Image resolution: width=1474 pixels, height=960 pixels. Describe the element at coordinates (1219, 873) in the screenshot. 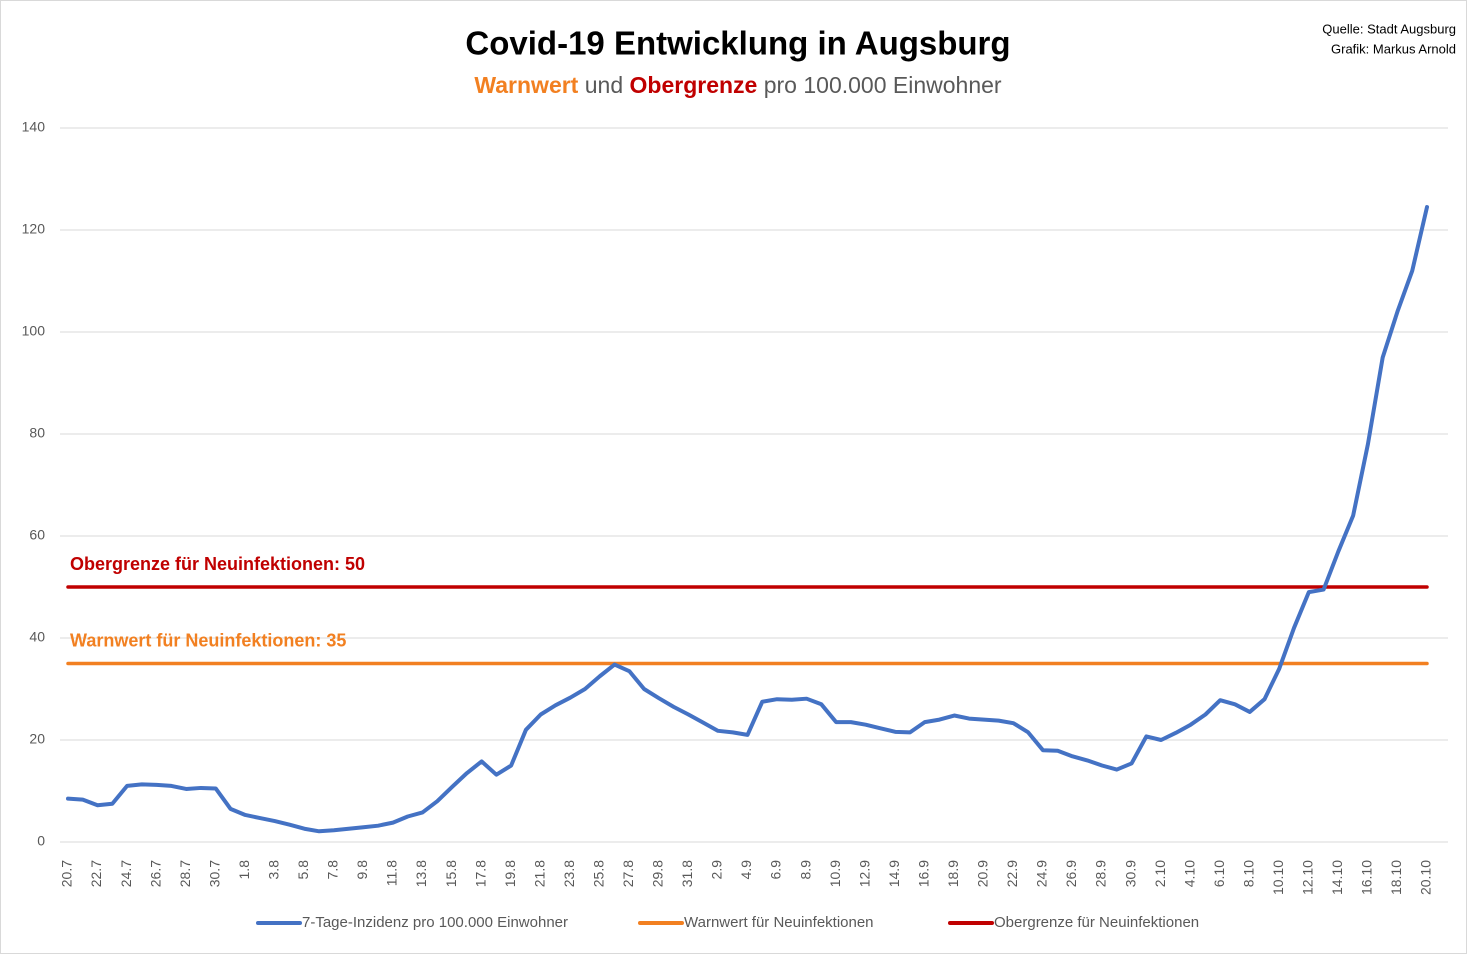

I see `x-tick-label: 6.10` at that location.